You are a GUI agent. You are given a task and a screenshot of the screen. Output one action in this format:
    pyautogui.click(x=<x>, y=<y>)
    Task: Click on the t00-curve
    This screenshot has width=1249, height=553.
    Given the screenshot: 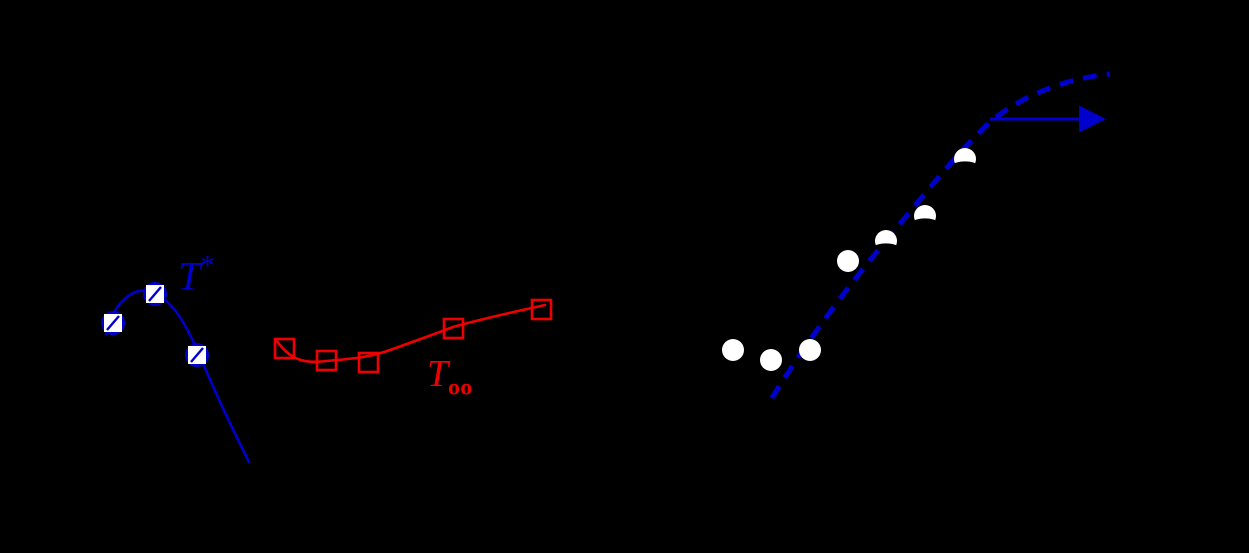 What is the action you would take?
    pyautogui.click(x=411, y=333)
    